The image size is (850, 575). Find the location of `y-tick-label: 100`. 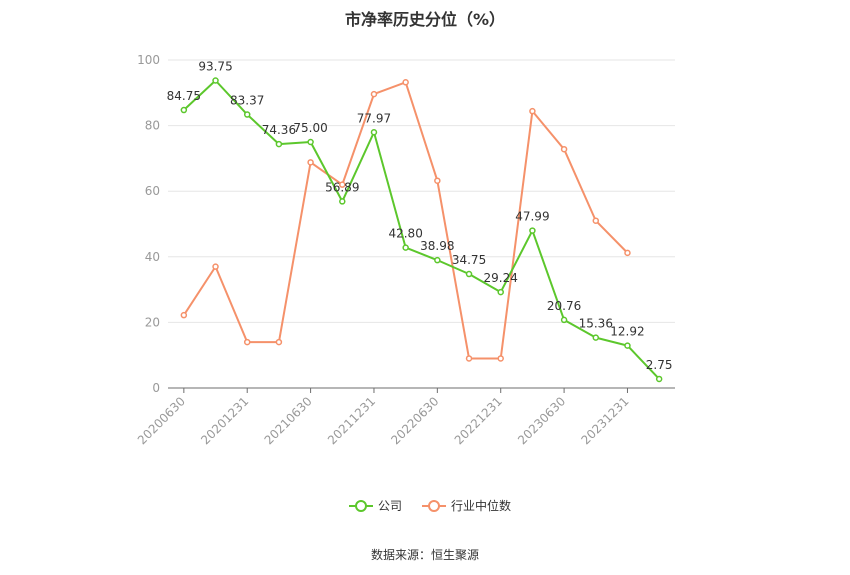

y-tick-label: 100 is located at coordinates (148, 60).